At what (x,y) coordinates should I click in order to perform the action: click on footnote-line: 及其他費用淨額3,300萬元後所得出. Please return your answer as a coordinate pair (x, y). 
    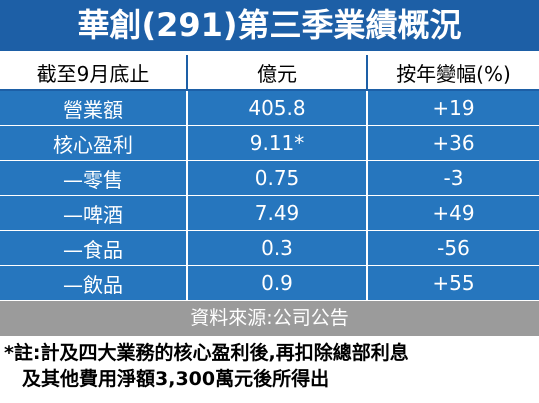
    Looking at the image, I should click on (176, 379).